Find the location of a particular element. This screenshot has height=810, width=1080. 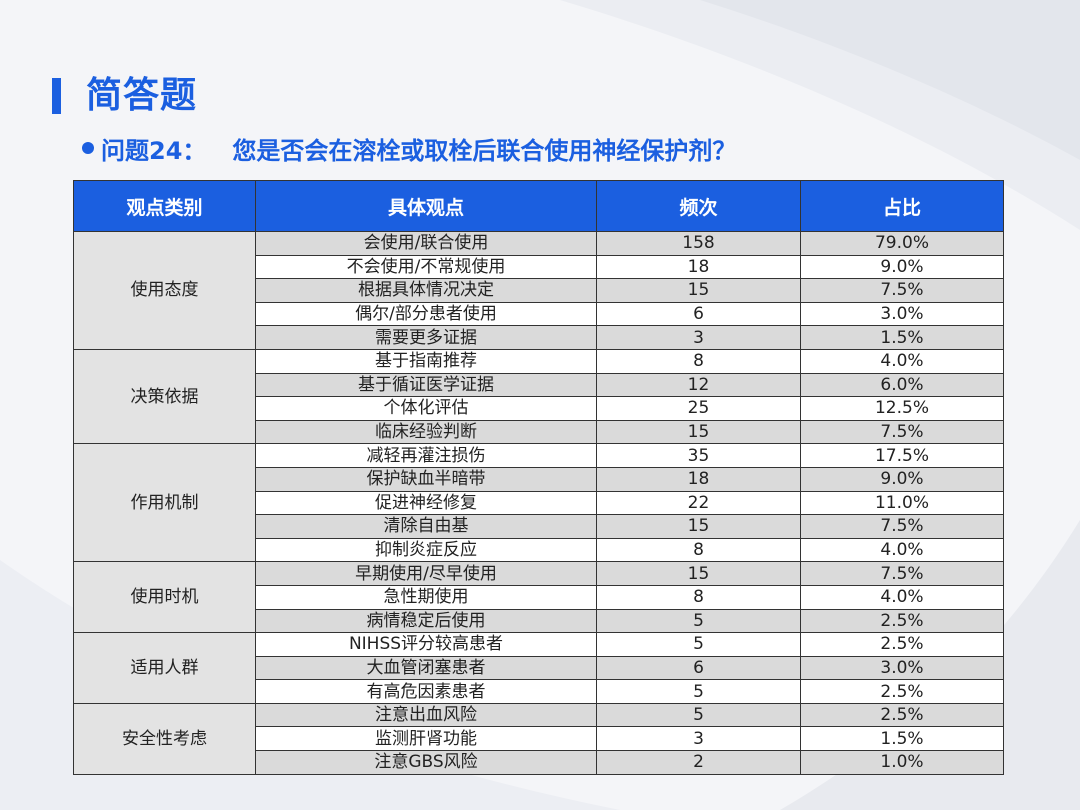

header-percentage: 占比 is located at coordinates (902, 206).